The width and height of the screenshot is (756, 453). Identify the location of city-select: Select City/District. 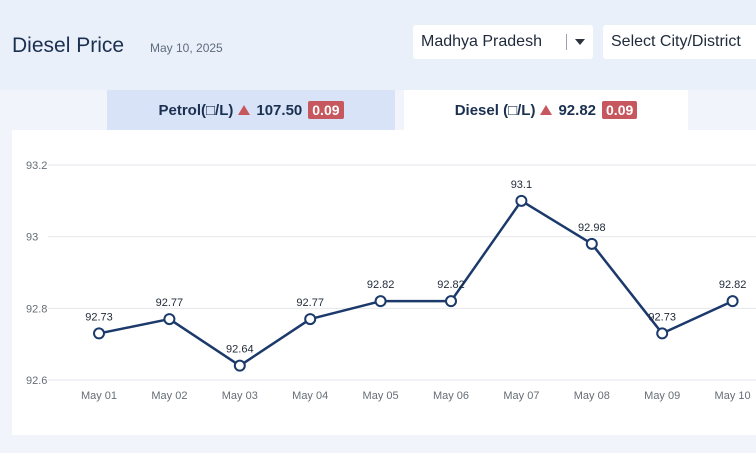
(679, 42).